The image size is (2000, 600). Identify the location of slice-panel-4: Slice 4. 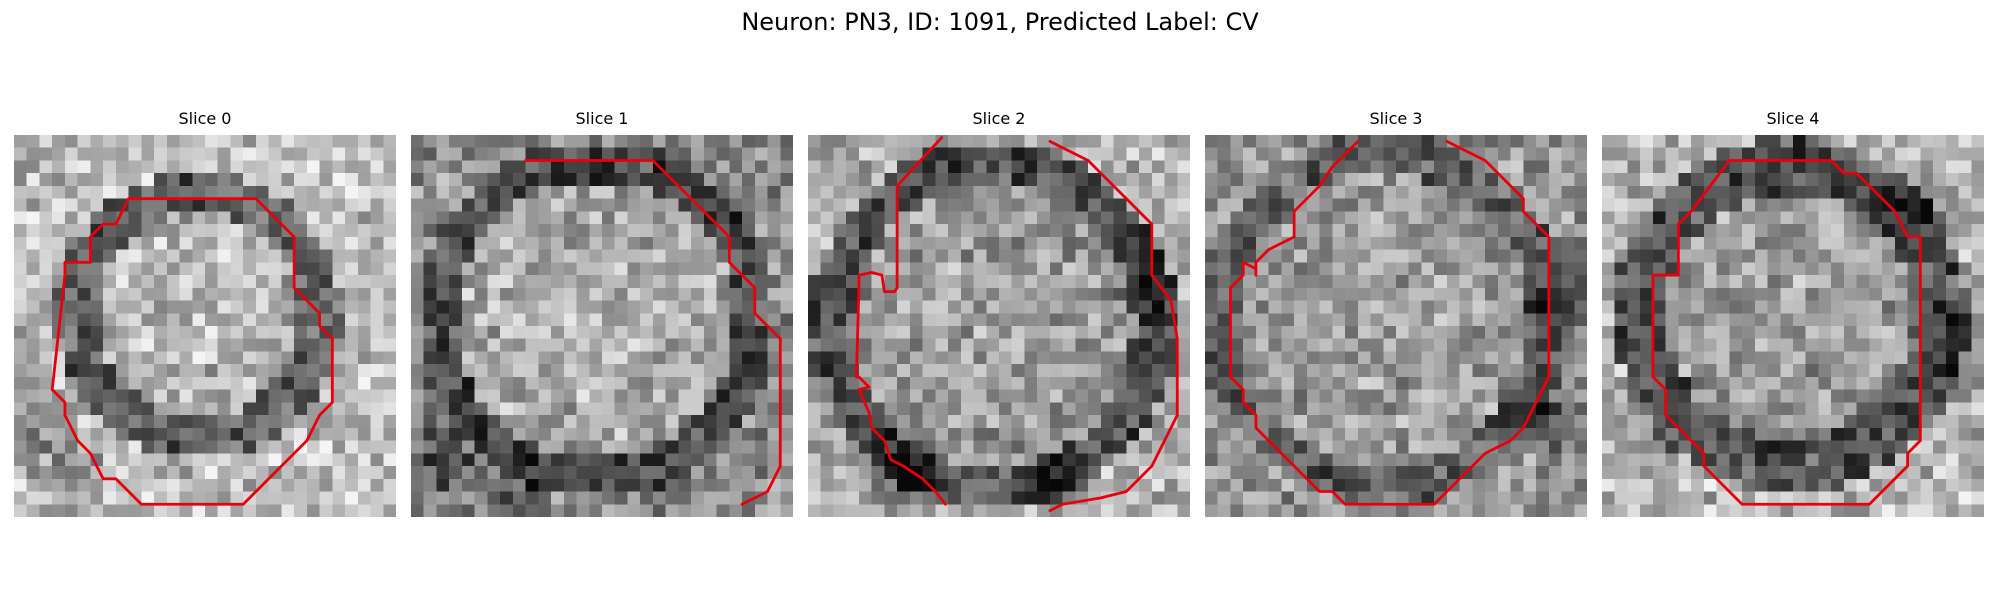
(1793, 313).